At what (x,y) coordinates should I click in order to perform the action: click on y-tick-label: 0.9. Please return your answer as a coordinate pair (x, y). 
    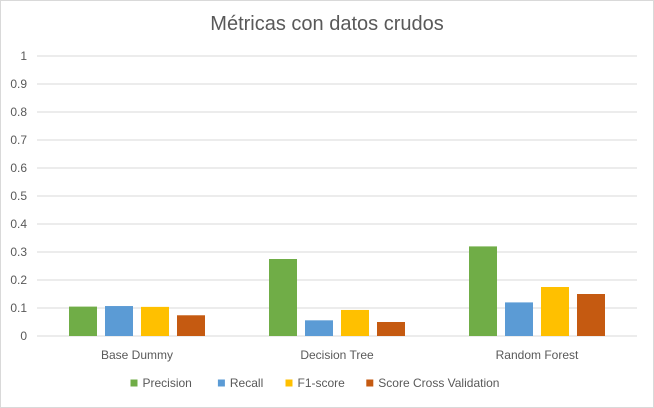
    Looking at the image, I should click on (18, 84).